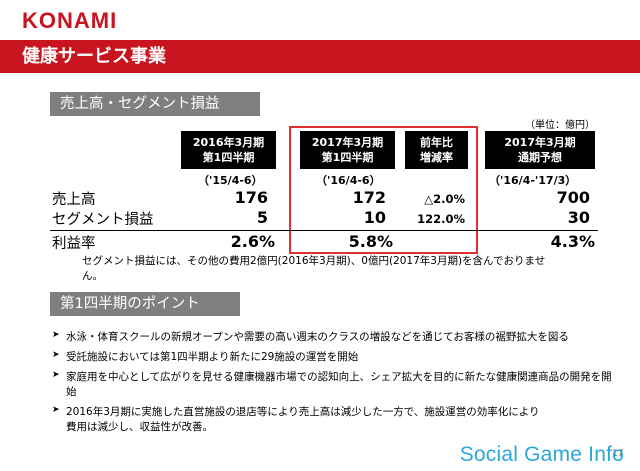  I want to click on column-header-fy2016-q1: 2016年3月期 第1四半期, so click(228, 150).